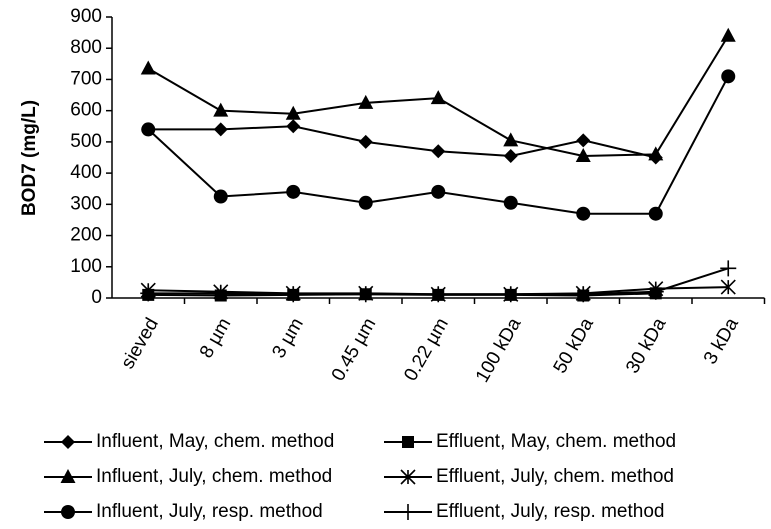 This screenshot has height=529, width=771. I want to click on x-tick-label: 3 µm, so click(287, 338).